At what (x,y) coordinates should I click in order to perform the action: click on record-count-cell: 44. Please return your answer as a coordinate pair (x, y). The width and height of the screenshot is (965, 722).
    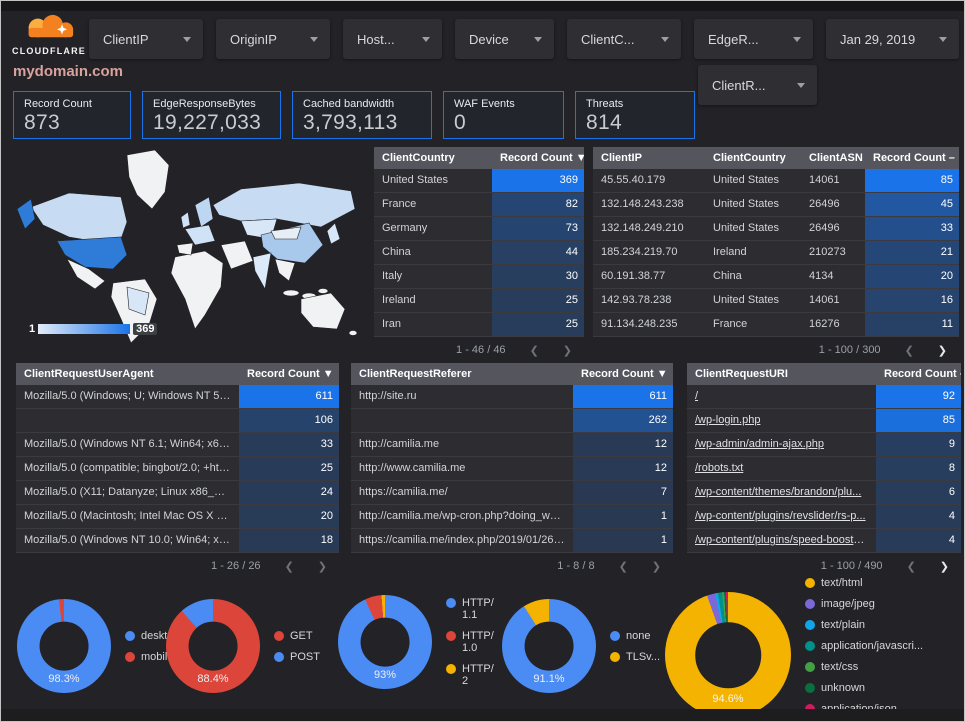
    Looking at the image, I should click on (538, 252).